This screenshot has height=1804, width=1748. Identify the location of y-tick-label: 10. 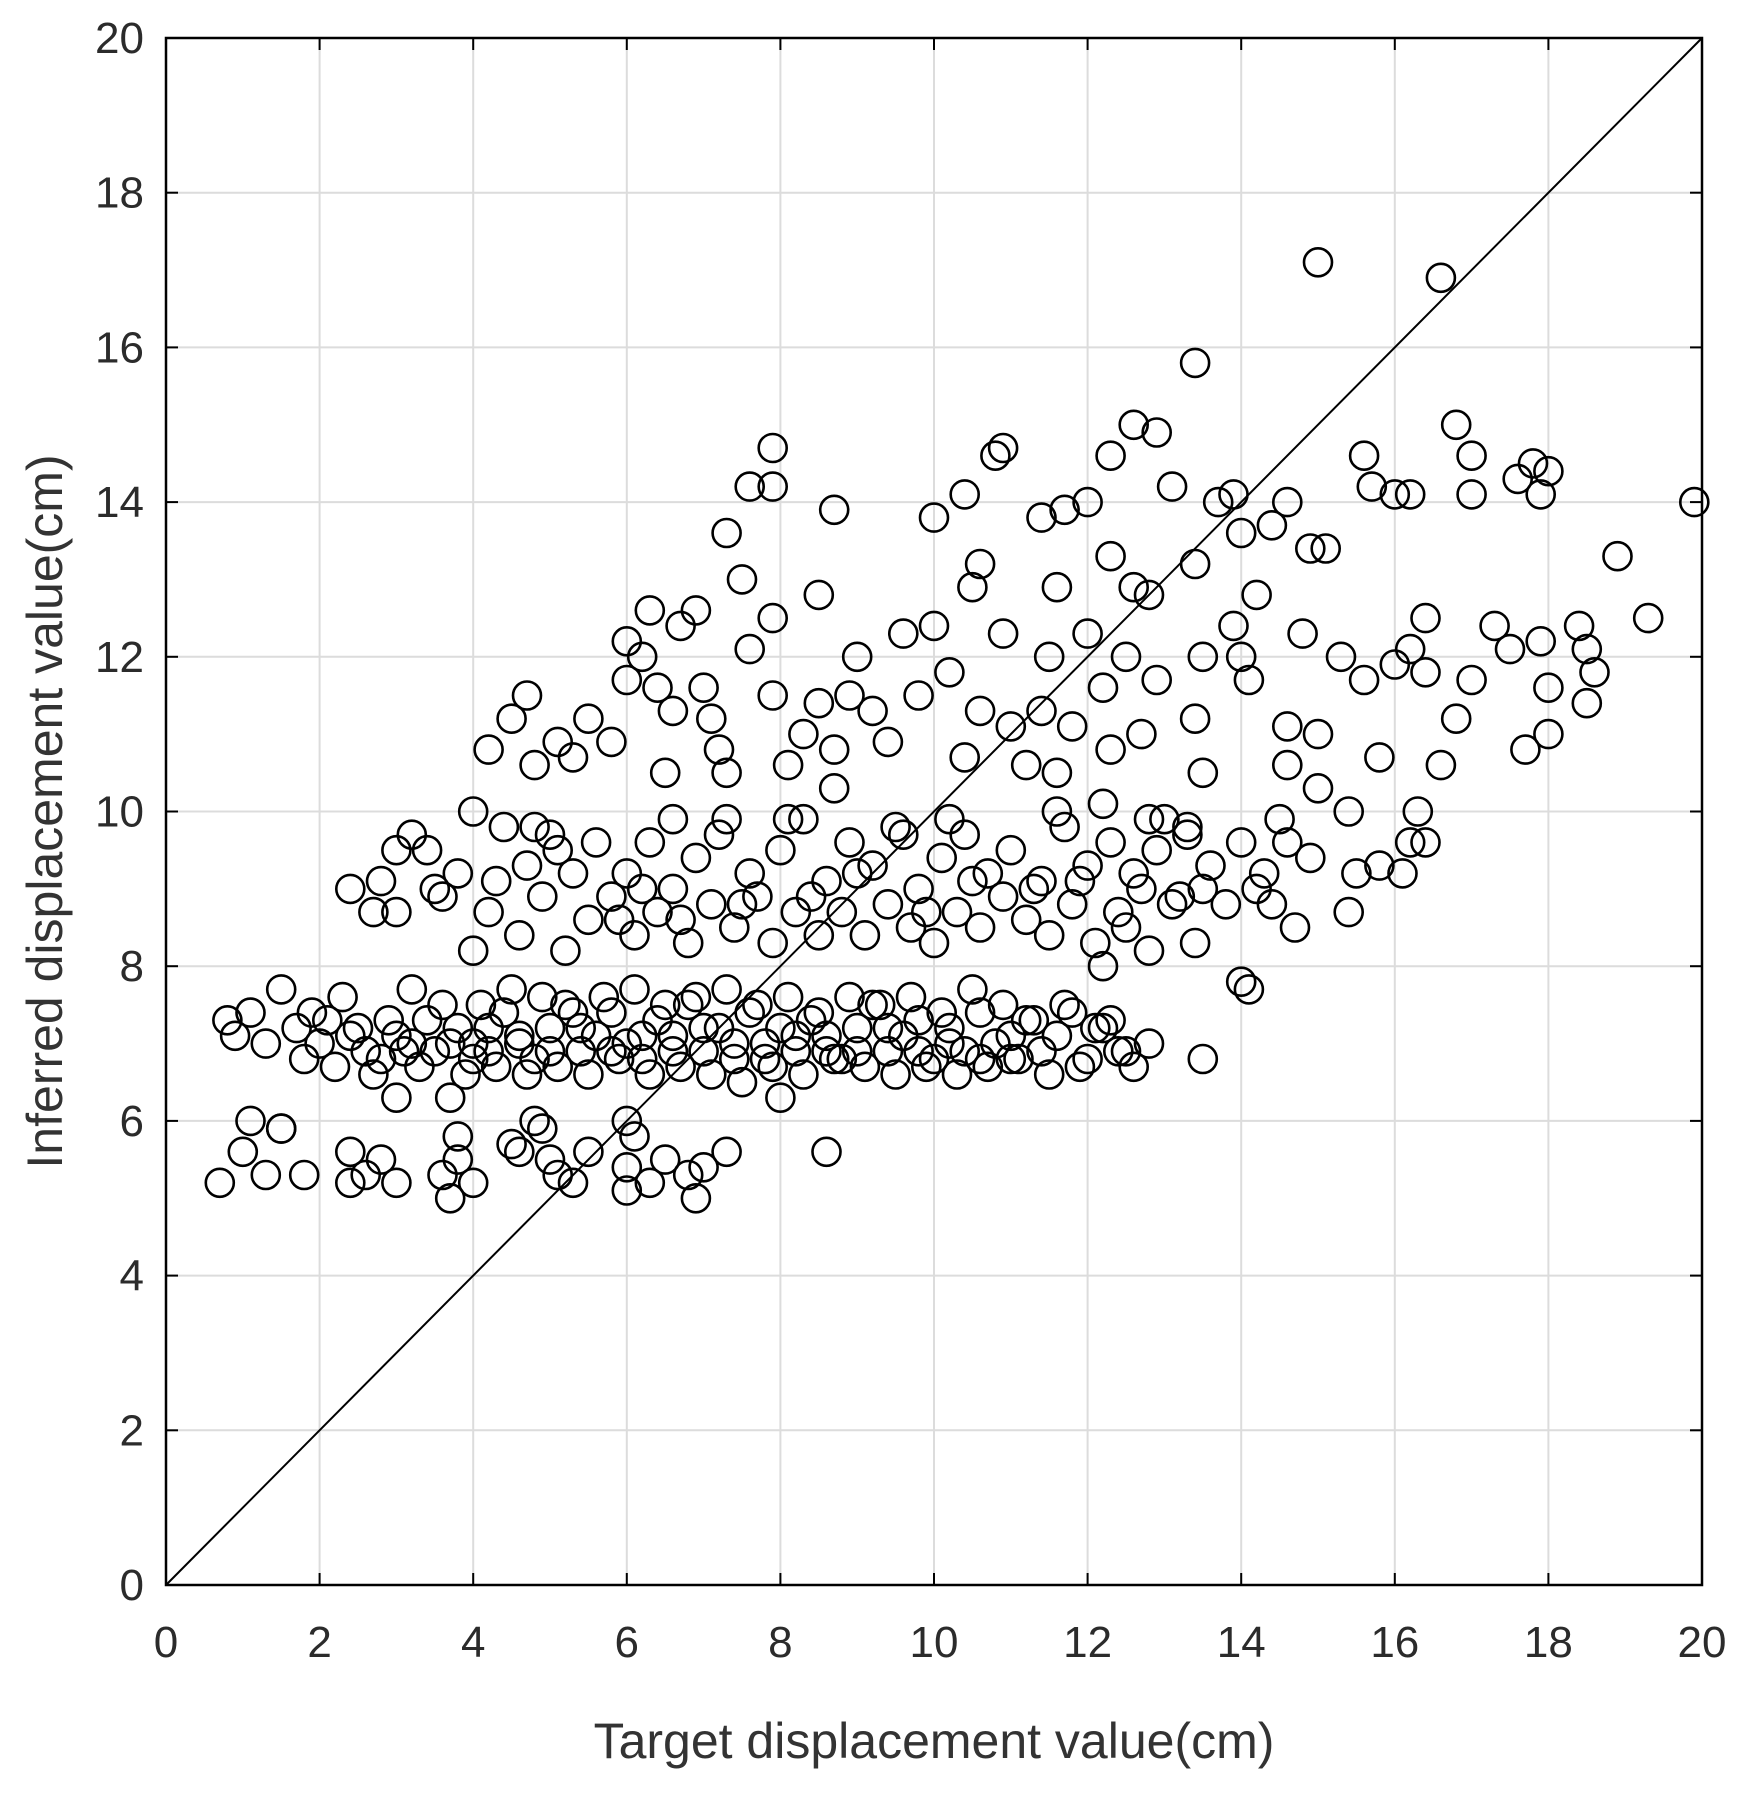
(119, 812).